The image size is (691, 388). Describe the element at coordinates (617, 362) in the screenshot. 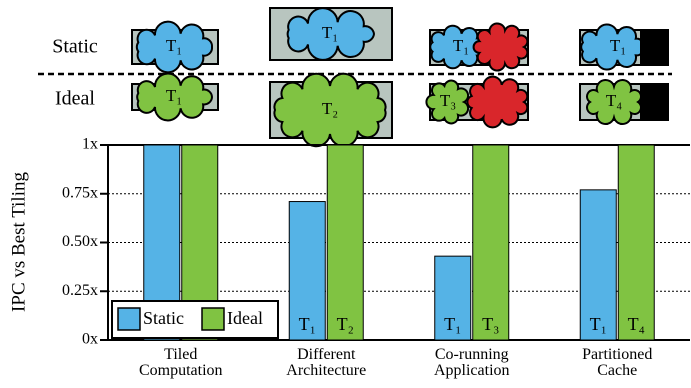

I see `x-tick-label: Partitioned Cache` at that location.